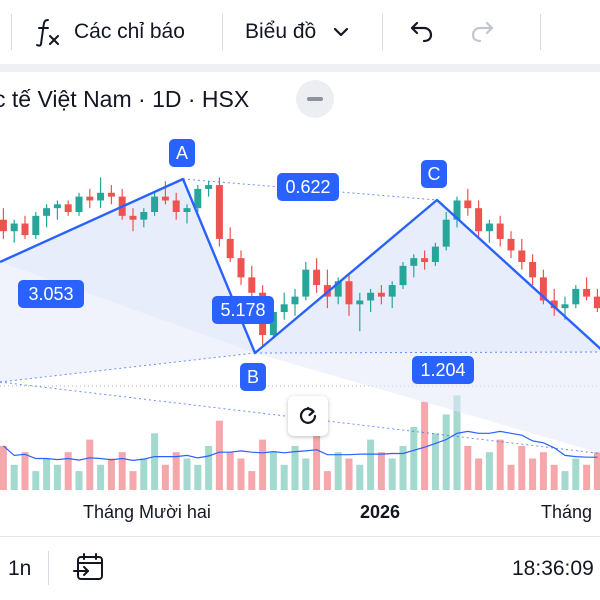  Describe the element at coordinates (90, 568) in the screenshot. I see `calendar-goto-icon` at that location.